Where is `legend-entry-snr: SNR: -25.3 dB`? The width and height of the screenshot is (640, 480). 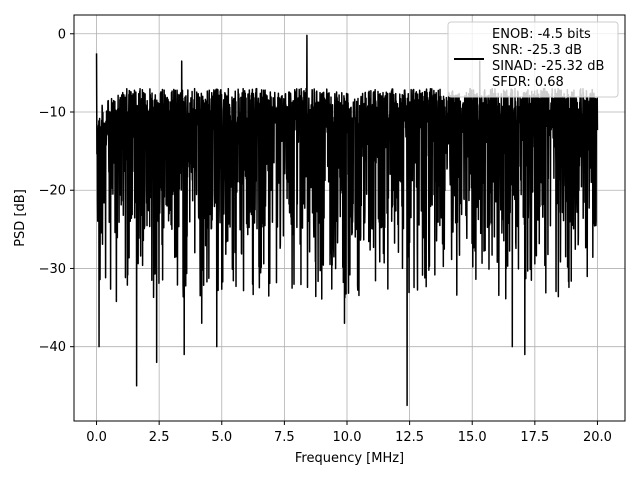 legend-entry-snr: SNR: -25.3 dB is located at coordinates (537, 50).